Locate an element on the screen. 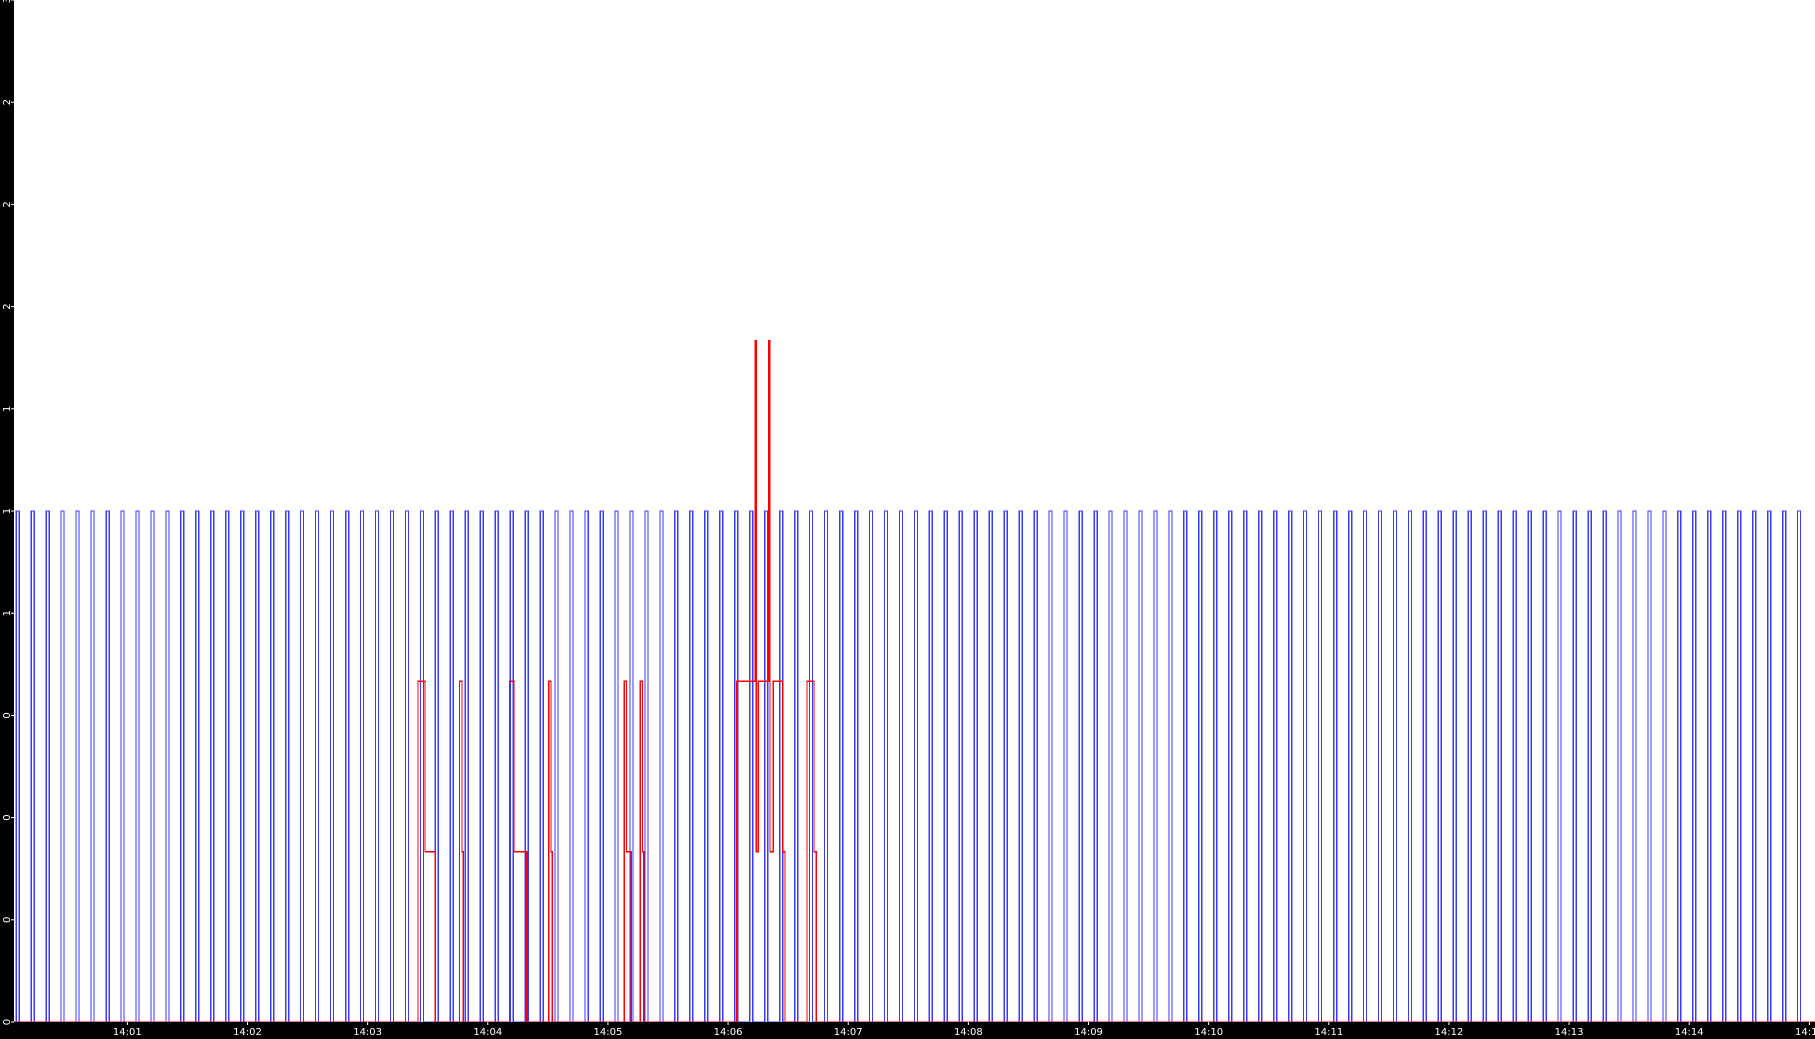 Image resolution: width=1815 pixels, height=1039 pixels. x-tick-label: 14:11 is located at coordinates (1328, 1032).